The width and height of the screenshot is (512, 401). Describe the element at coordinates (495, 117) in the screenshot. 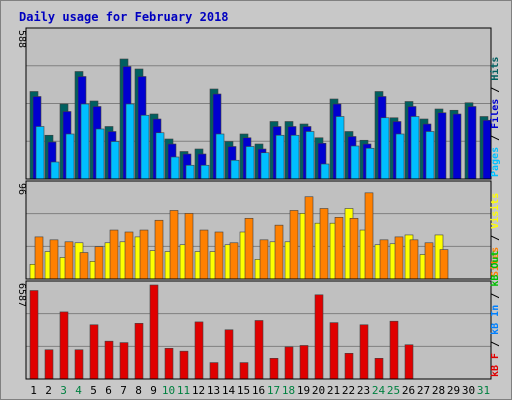

I see `right-legend-hits-files-pages: Pages / Files / Hits` at that location.